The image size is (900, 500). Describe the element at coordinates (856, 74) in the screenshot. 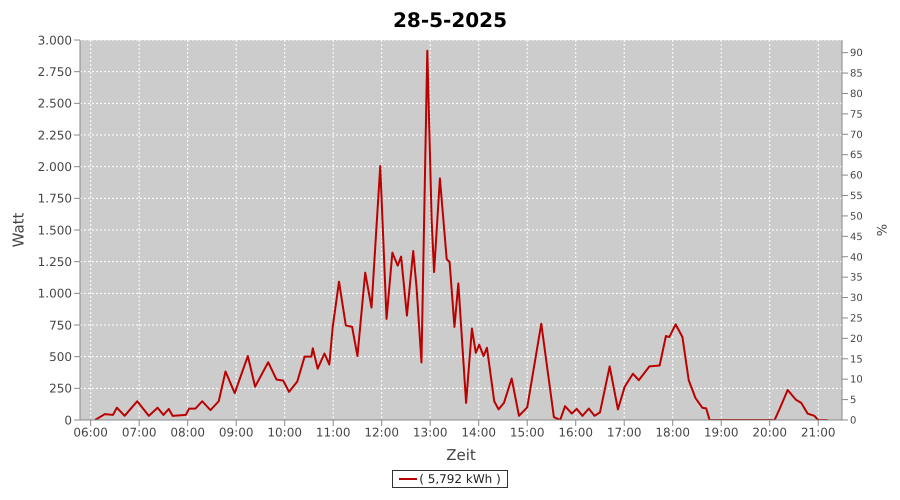

I see `y2-tick-label: 85` at that location.